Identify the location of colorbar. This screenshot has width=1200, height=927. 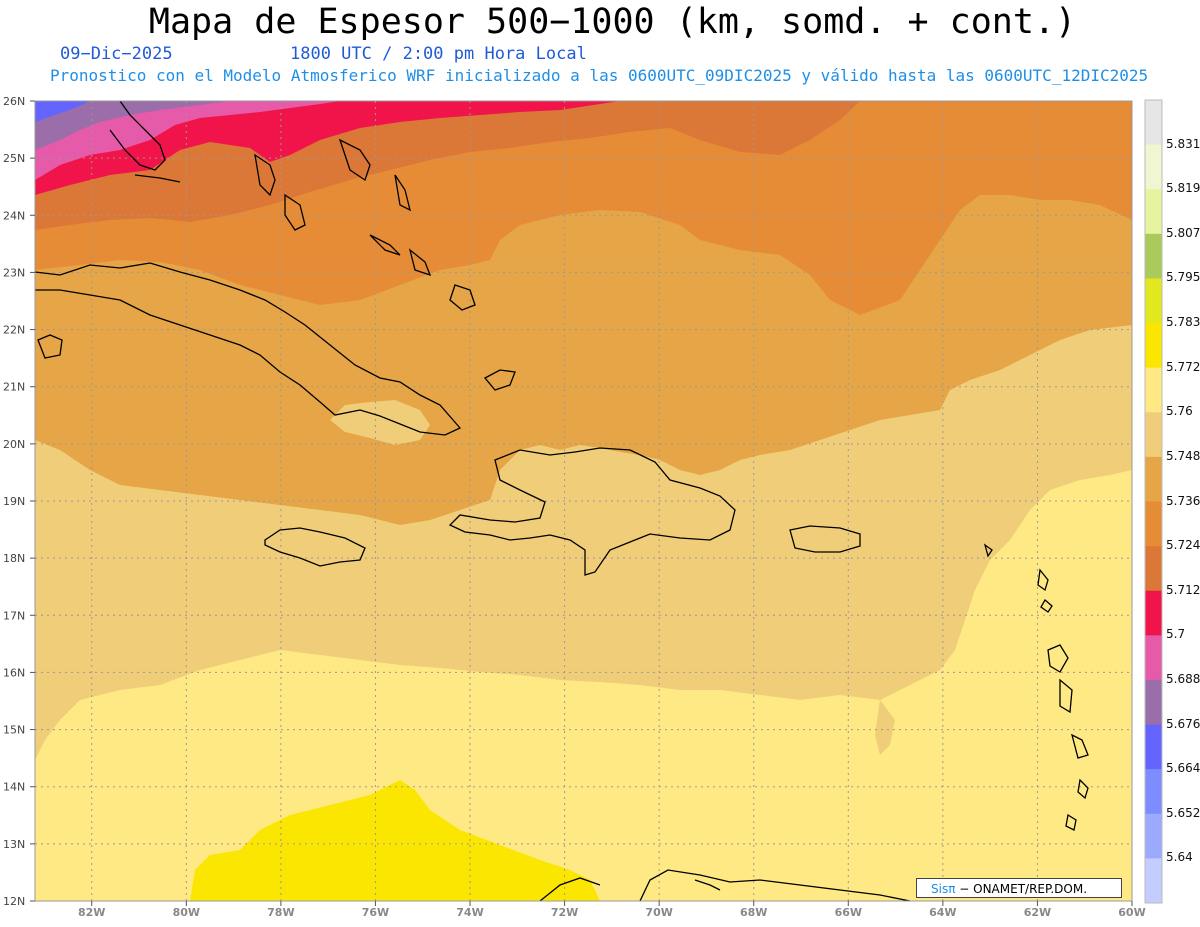
(1153, 501).